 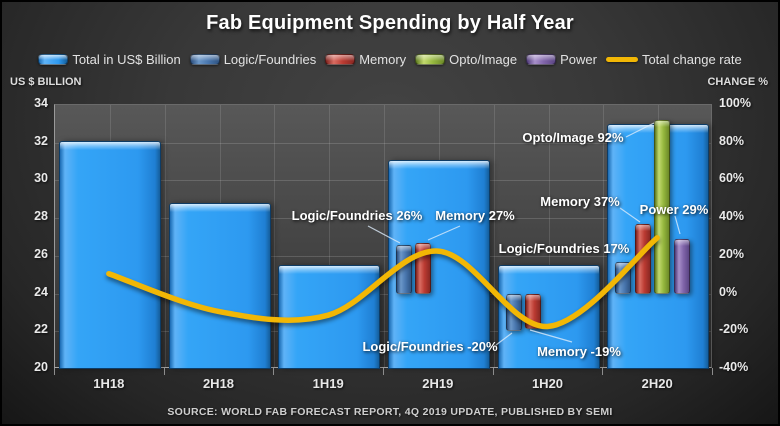 What do you see at coordinates (41, 329) in the screenshot?
I see `y-tick-left-22: 22` at bounding box center [41, 329].